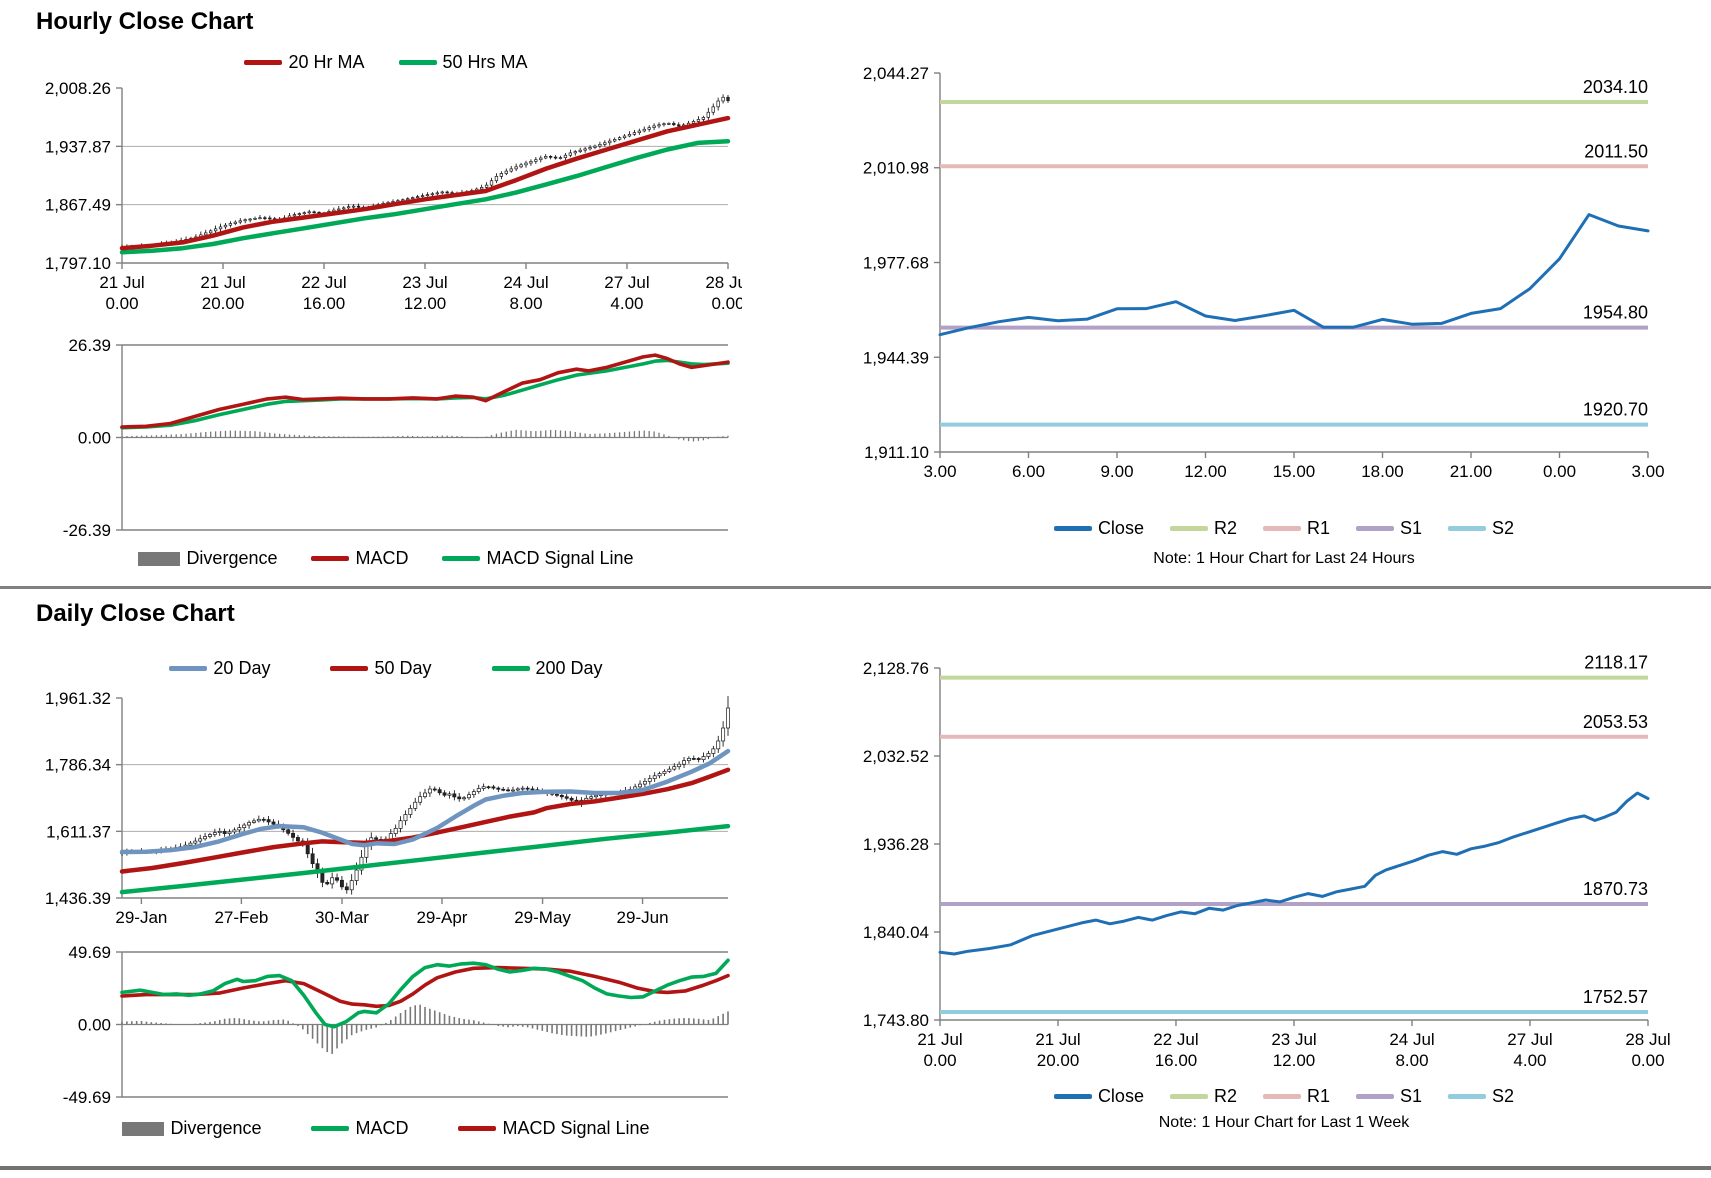  I want to click on svg-text: 49.69, so click(89, 952).